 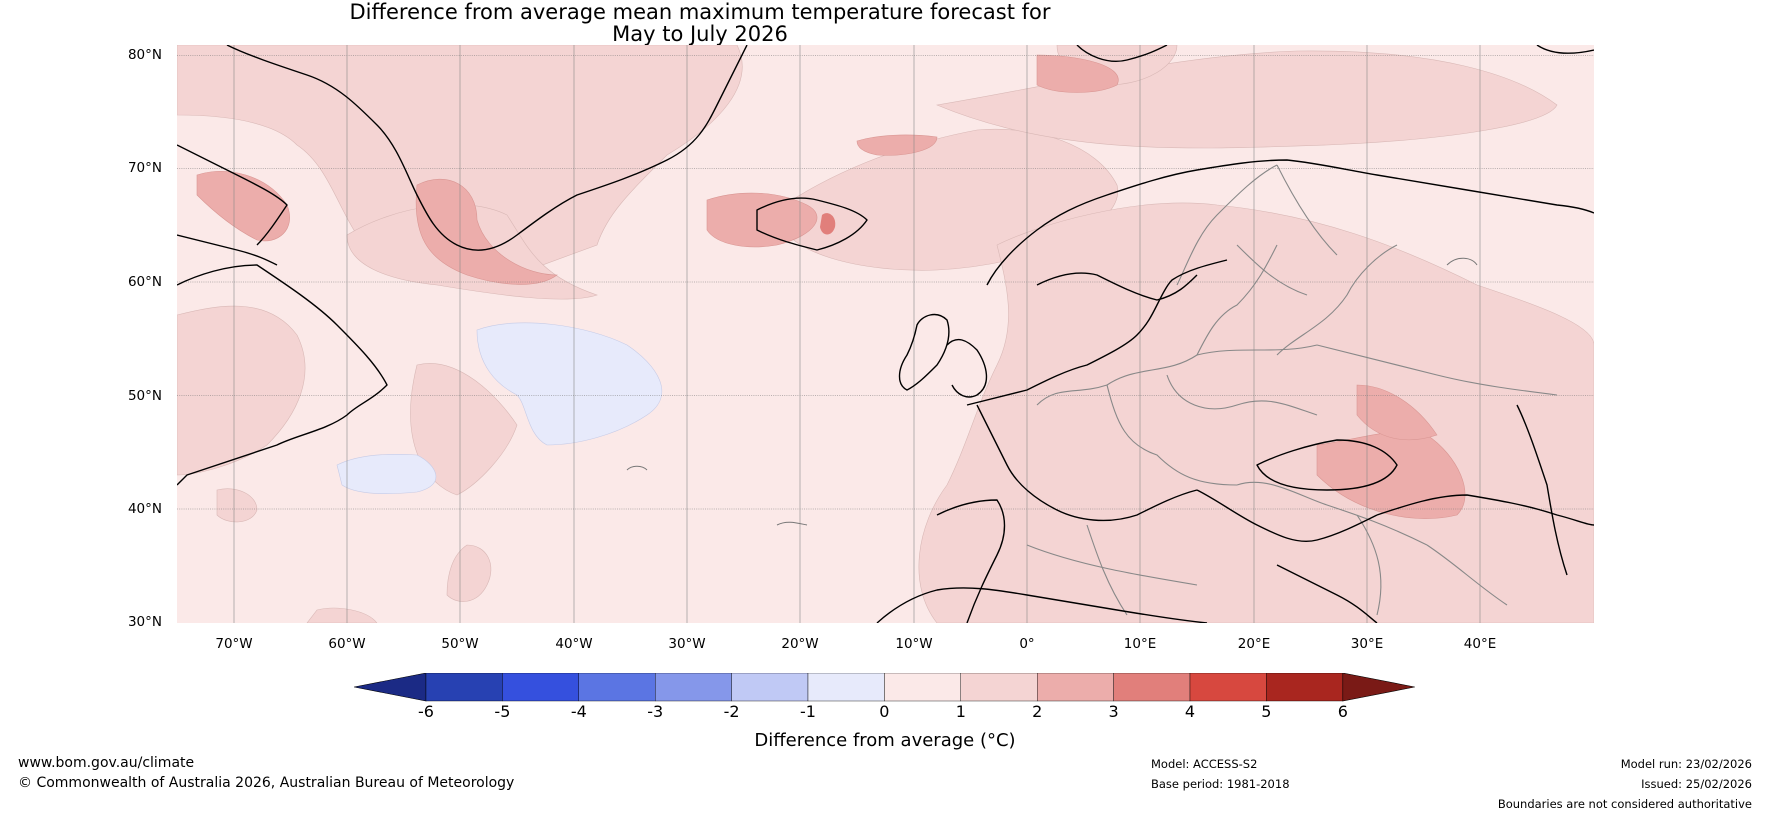 I want to click on anomaly-3-4-regions, so click(x=828, y=224).